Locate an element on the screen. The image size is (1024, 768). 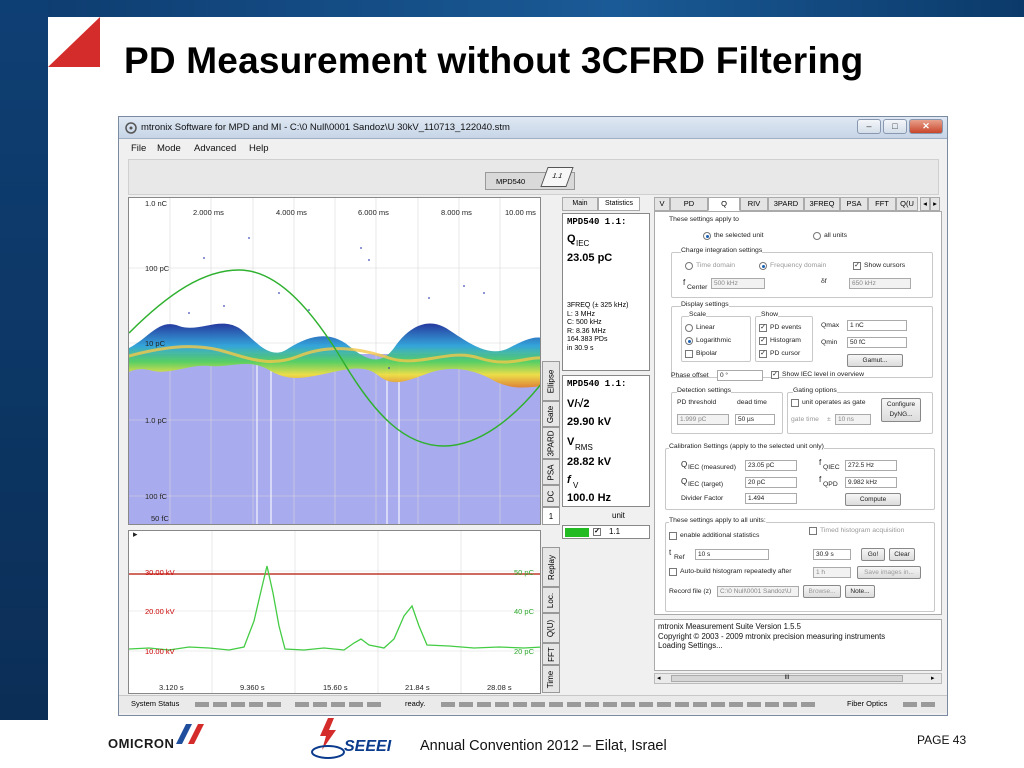
time-domain-radio is located at coordinates (689, 266).